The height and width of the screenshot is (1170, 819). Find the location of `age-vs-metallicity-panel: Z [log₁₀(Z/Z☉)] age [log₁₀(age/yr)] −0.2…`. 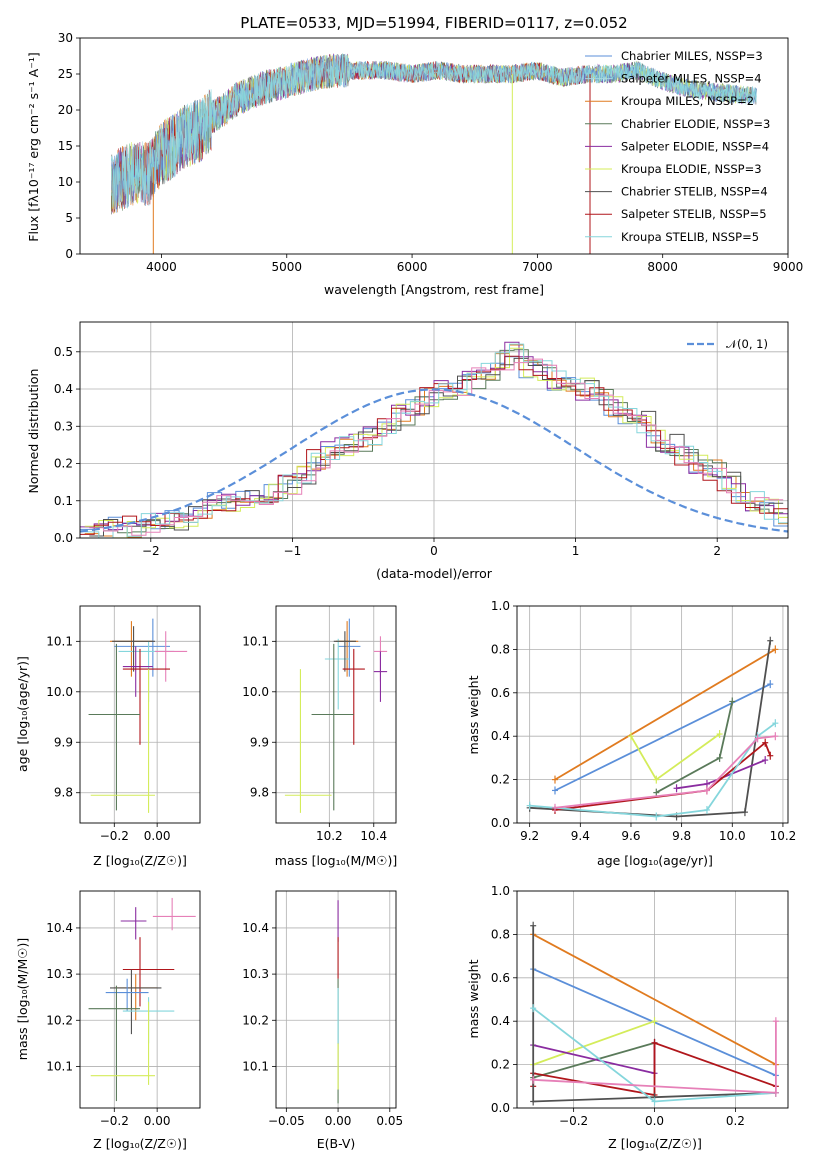

age-vs-metallicity-panel: Z [log₁₀(Z/Z☉)] age [log₁₀(age/yr)] −0.2… is located at coordinates (108, 736).